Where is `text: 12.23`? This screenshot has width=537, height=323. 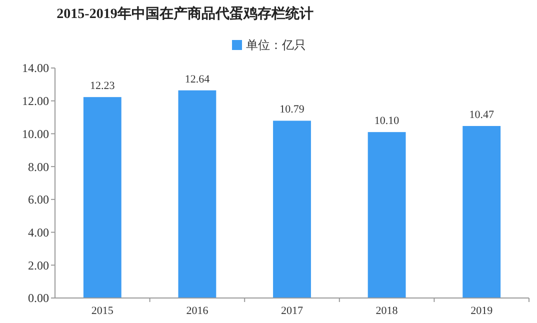
text: 12.23 is located at coordinates (102, 86).